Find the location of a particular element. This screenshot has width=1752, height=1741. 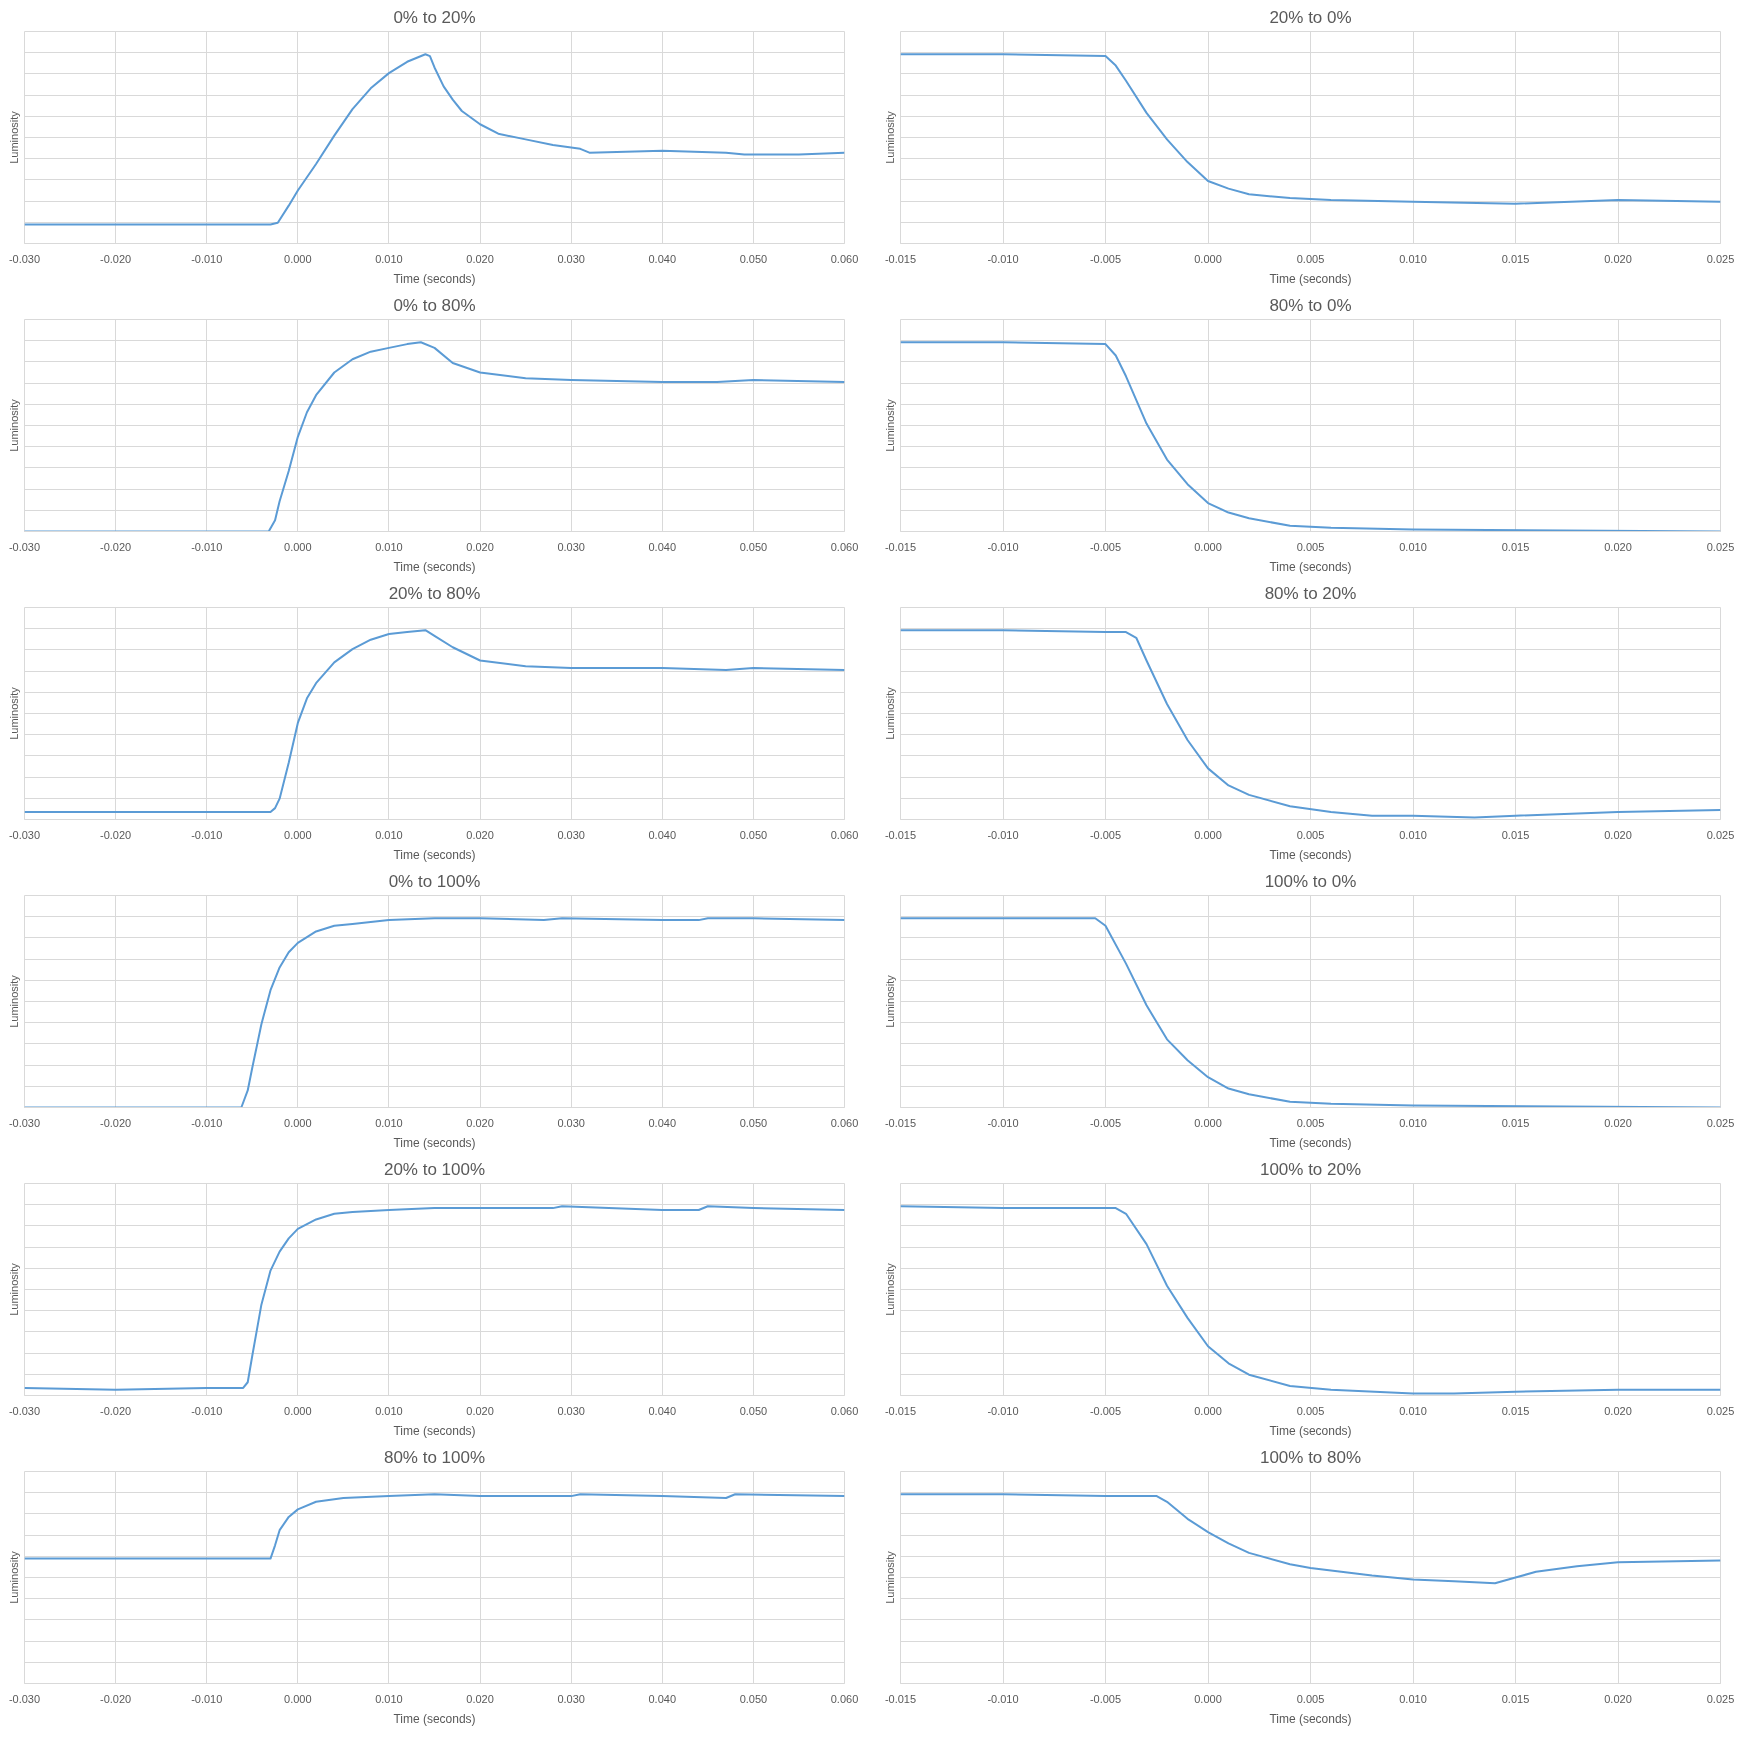

x-tick-label: 0.050 is located at coordinates (753, 1698).